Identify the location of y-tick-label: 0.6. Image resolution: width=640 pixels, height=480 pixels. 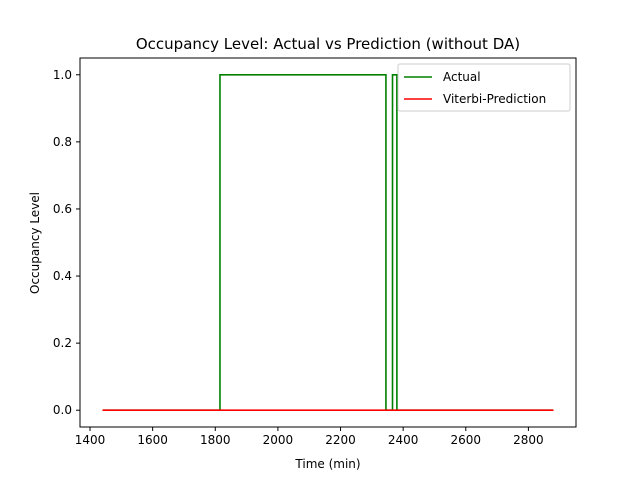
(62, 209).